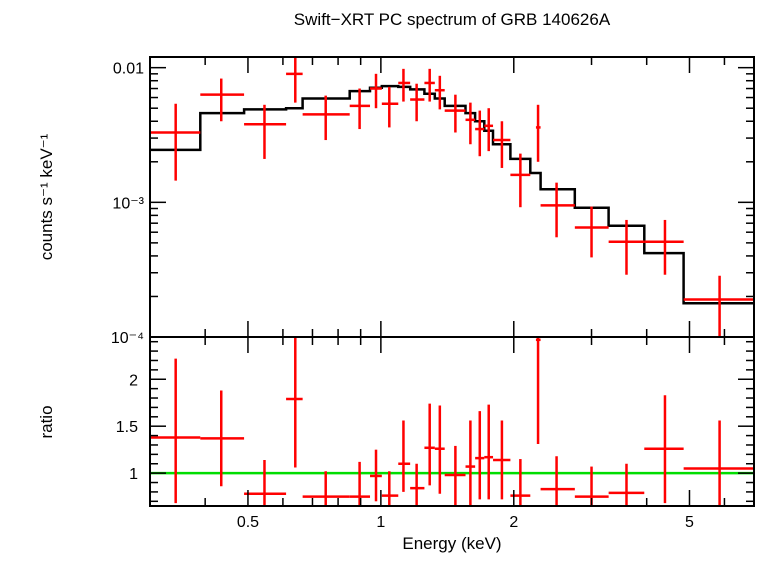 This screenshot has height=561, width=758. I want to click on ratio-y-tick-label: 2, so click(133, 380).